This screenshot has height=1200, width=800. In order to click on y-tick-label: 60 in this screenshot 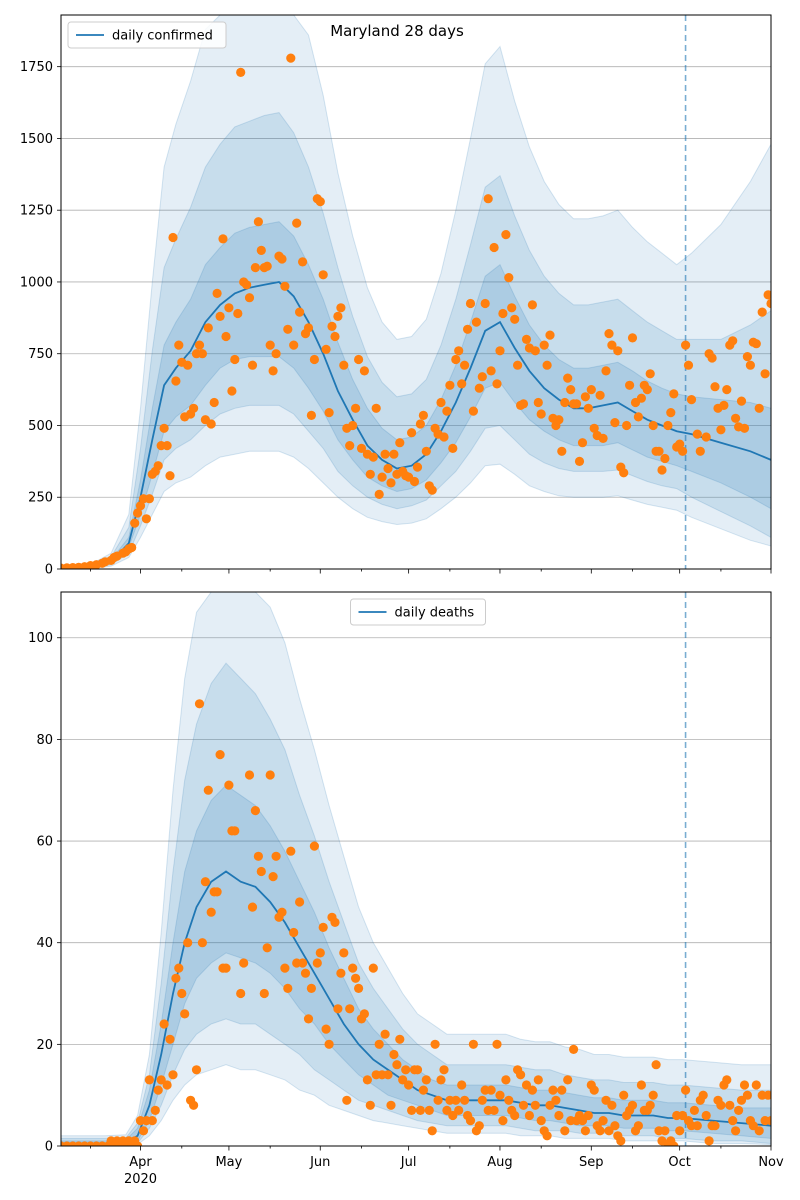, I will do `click(44, 842)`.